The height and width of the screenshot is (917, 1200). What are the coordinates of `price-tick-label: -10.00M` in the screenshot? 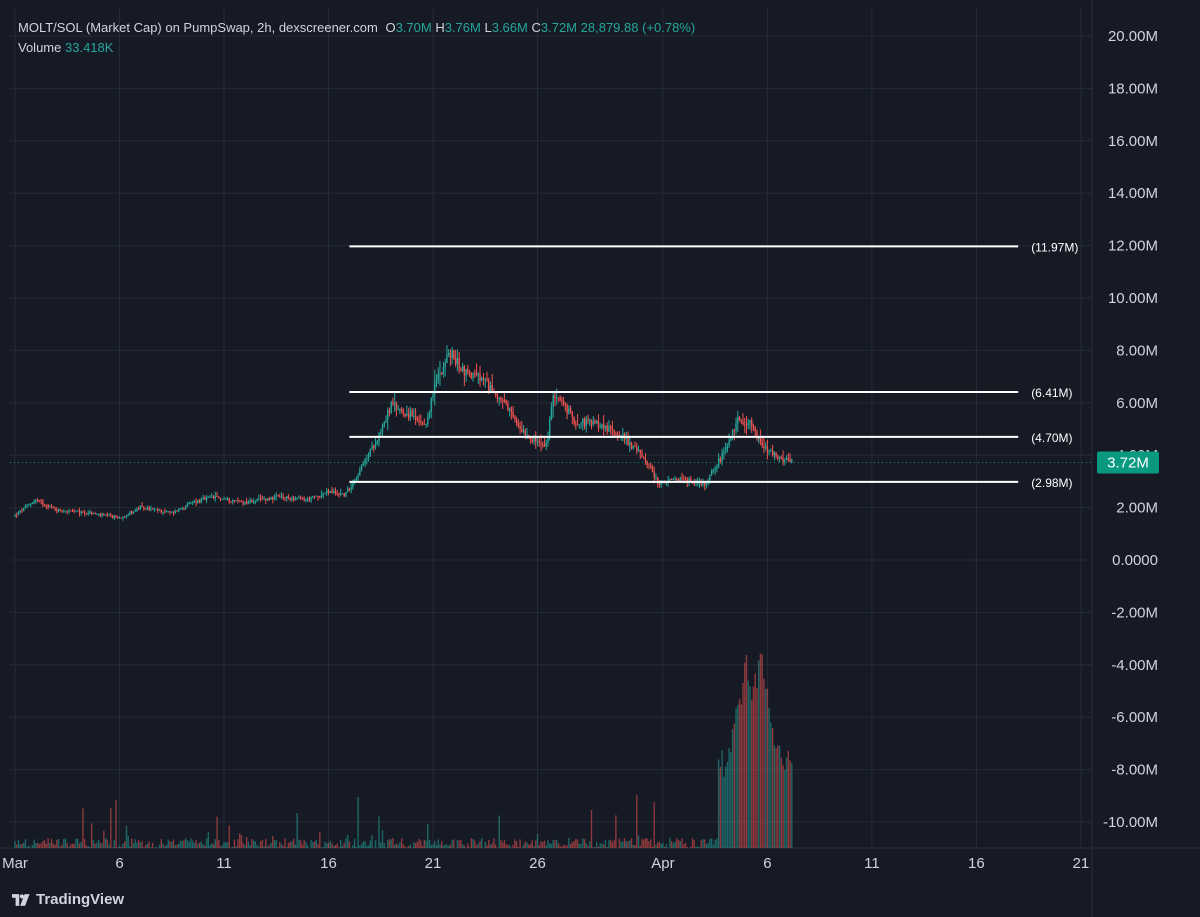 It's located at (1130, 822).